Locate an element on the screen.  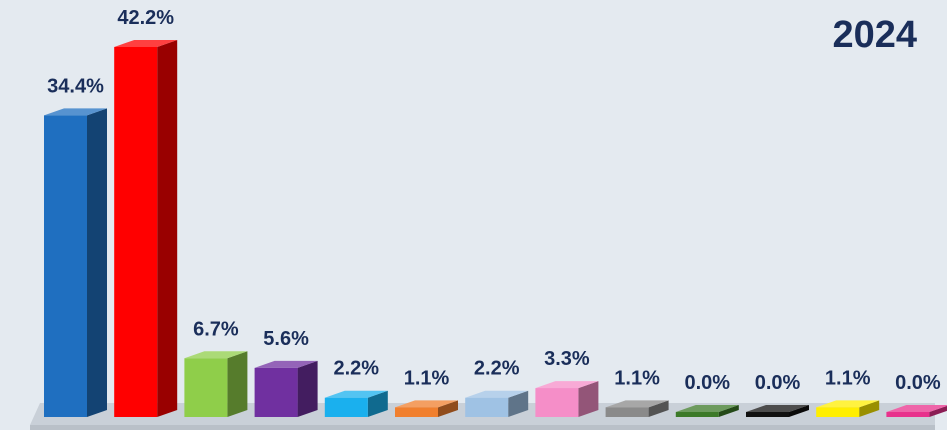
bar-6-side is located at coordinates (448, 408).